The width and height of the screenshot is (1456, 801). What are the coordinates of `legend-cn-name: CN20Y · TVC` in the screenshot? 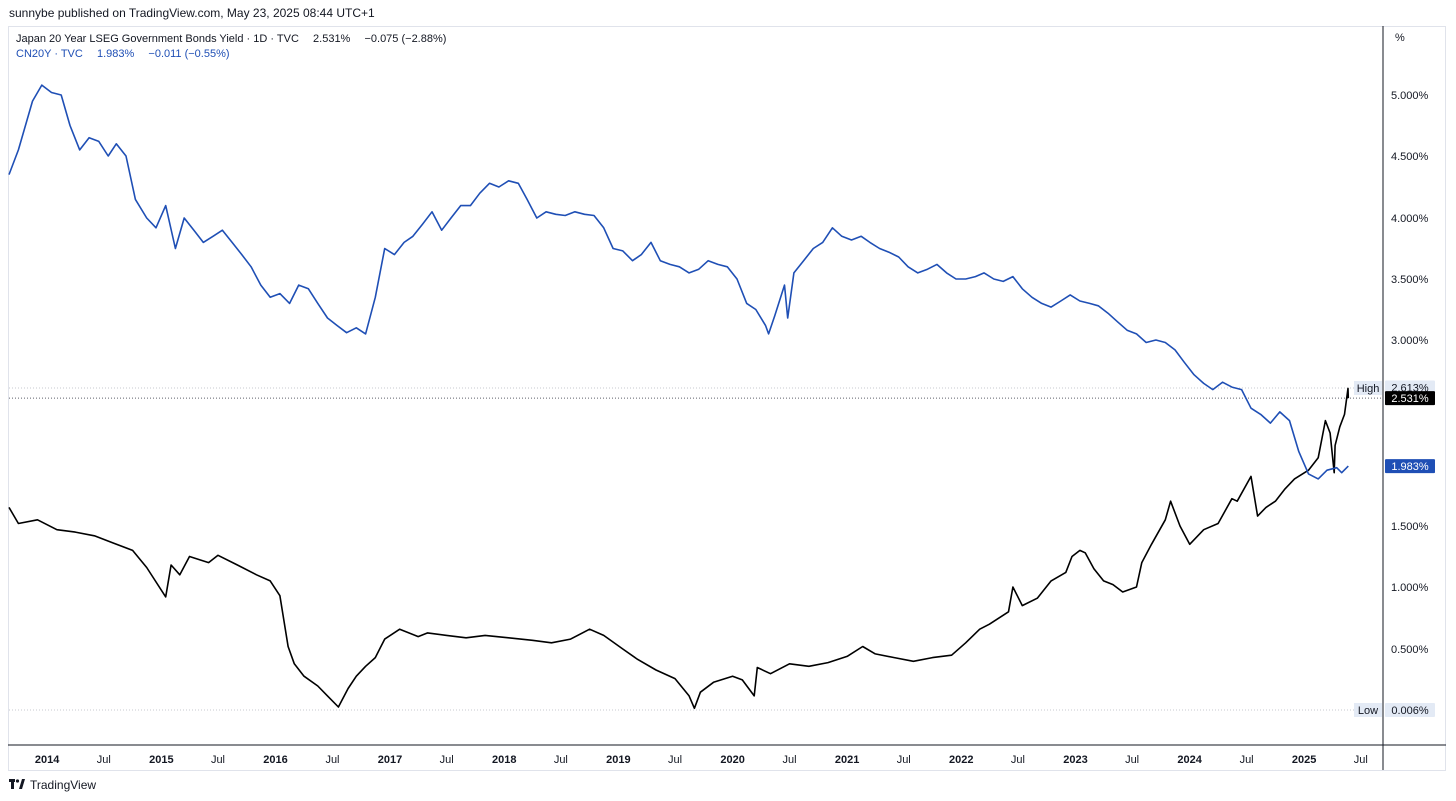 It's located at (49, 54).